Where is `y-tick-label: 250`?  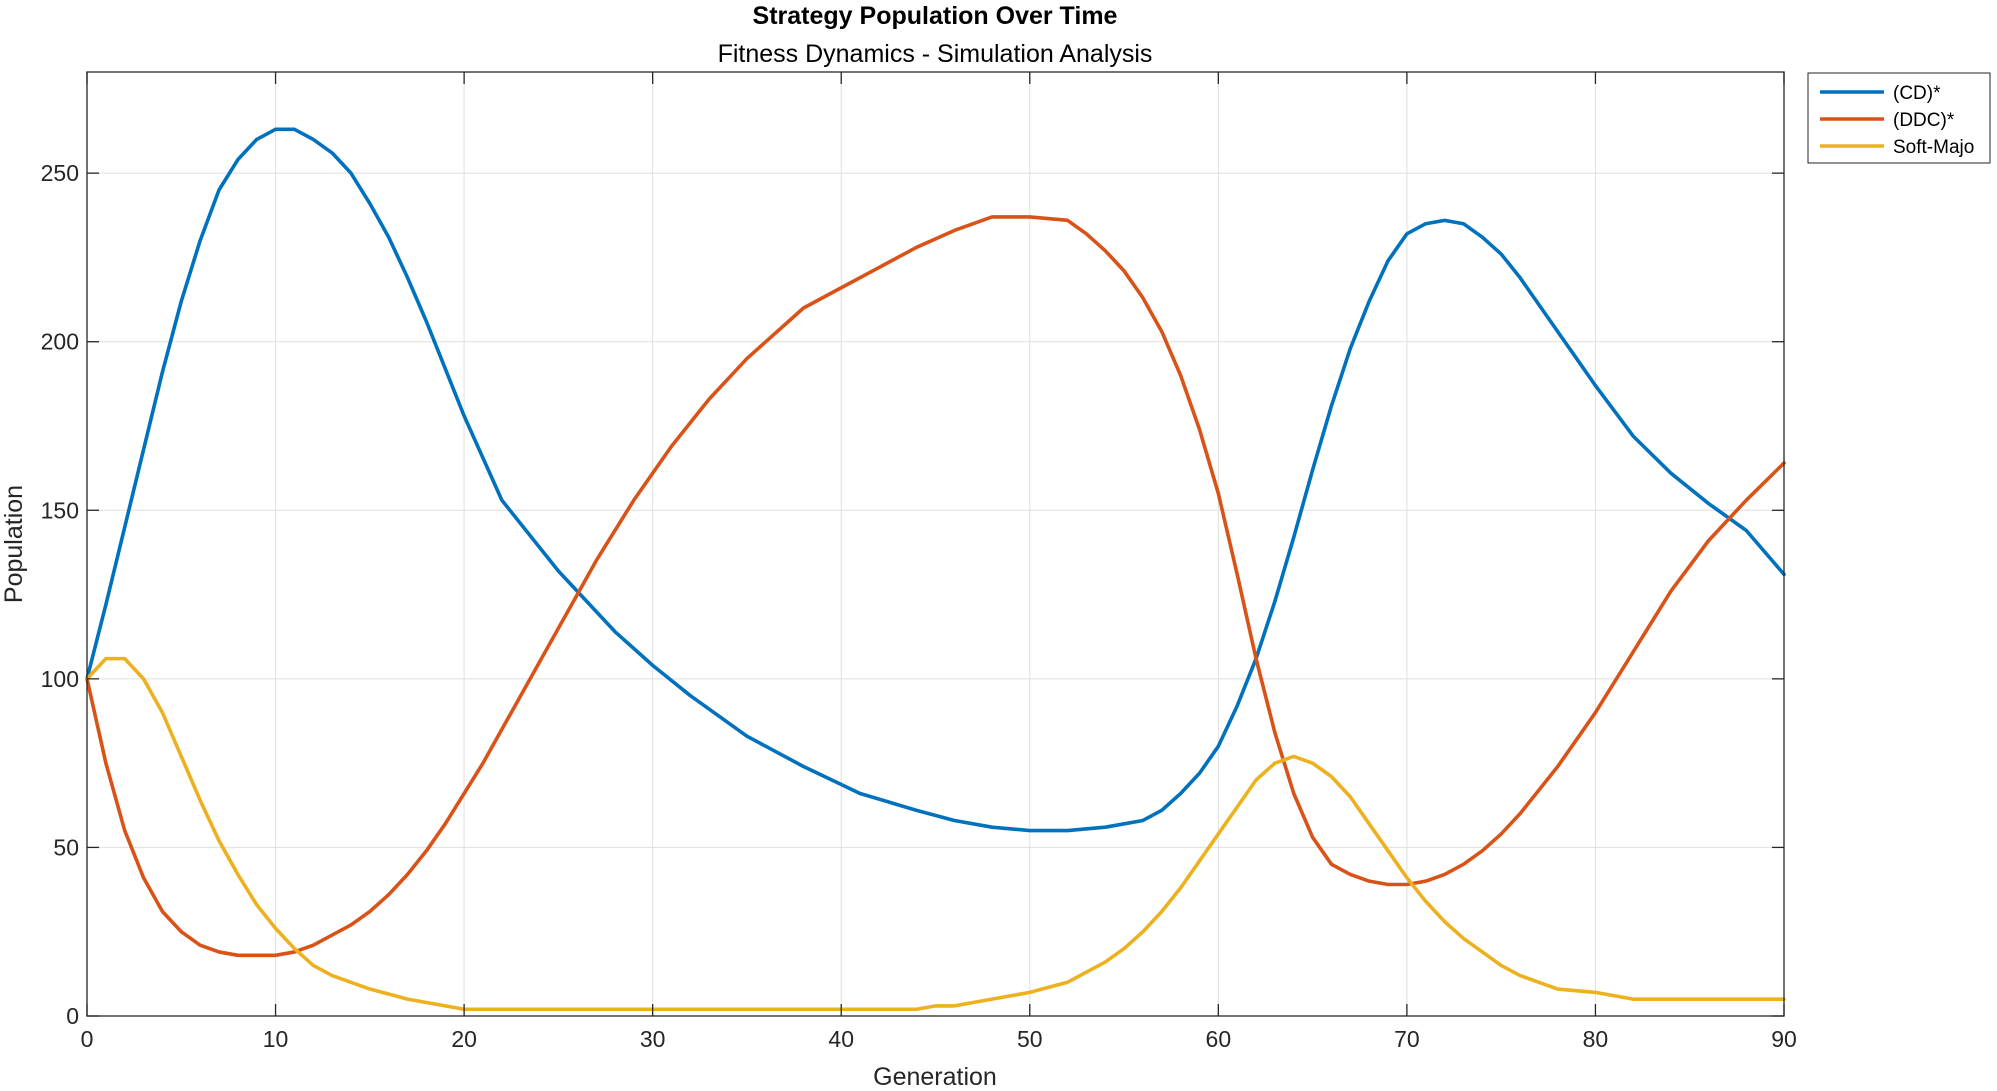
y-tick-label: 250 is located at coordinates (60, 173).